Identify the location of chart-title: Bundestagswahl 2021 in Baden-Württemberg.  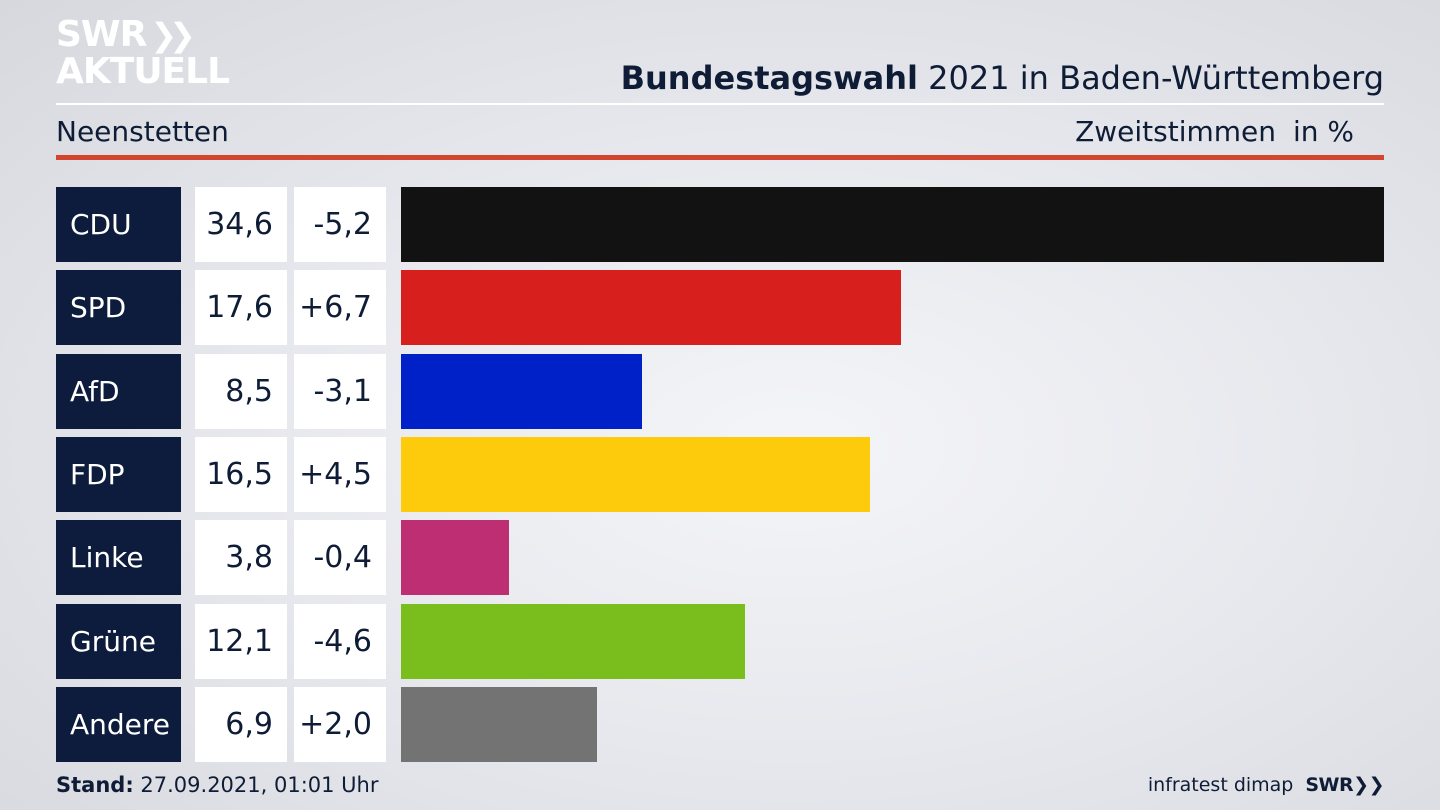
(1002, 78).